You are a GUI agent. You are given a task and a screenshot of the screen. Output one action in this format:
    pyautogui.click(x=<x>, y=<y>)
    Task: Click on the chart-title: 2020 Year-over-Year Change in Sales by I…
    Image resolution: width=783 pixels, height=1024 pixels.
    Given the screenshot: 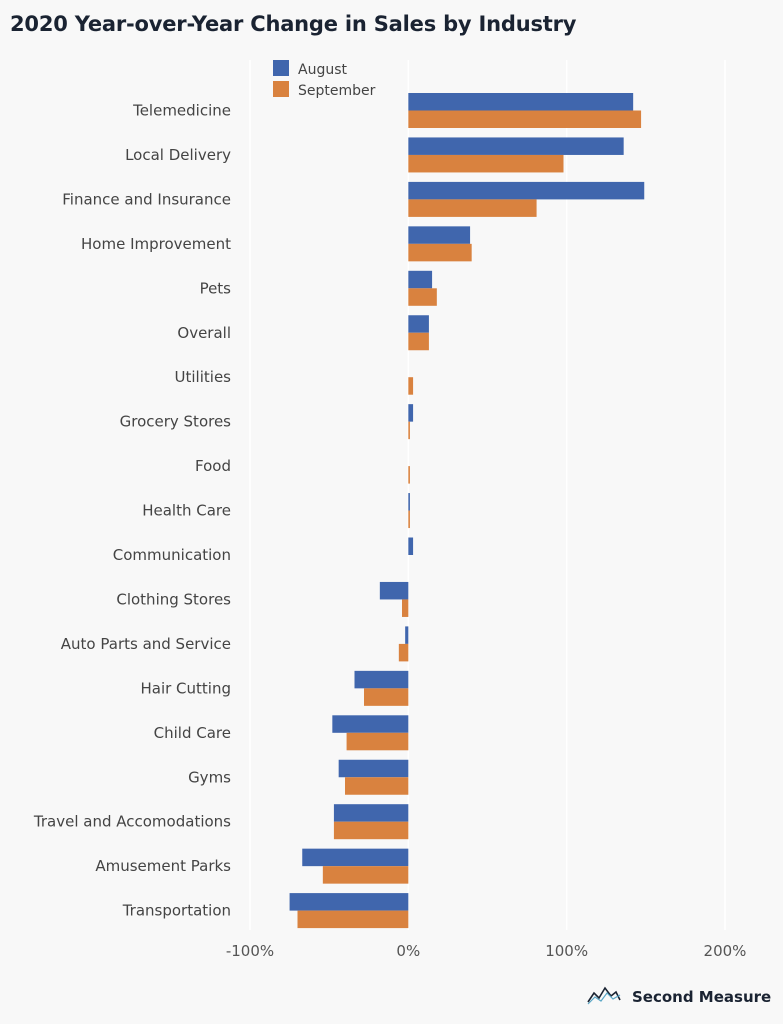 What is the action you would take?
    pyautogui.click(x=293, y=24)
    